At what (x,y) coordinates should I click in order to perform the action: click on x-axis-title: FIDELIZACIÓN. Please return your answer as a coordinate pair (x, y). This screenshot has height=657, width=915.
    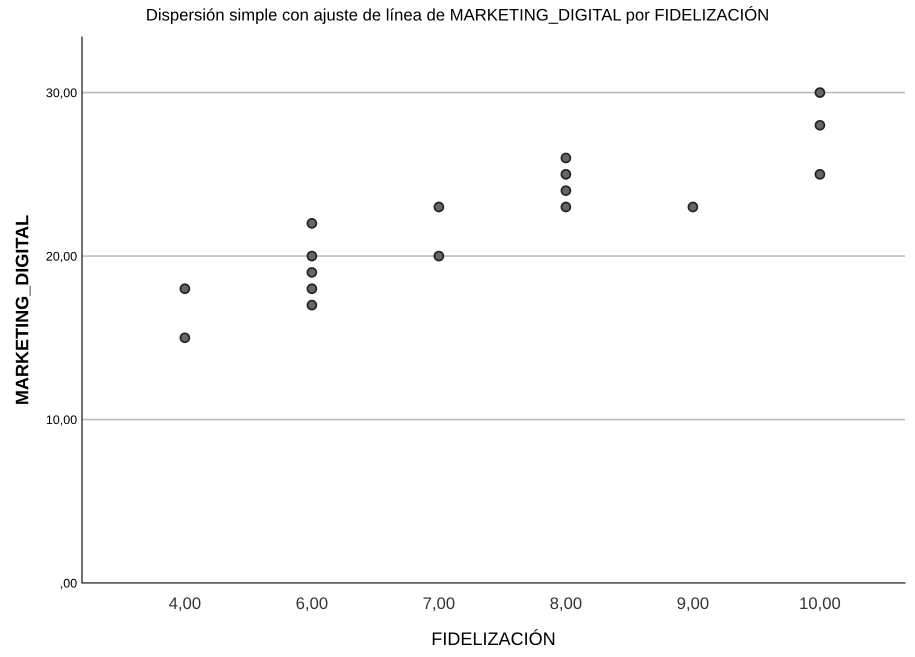
    Looking at the image, I should click on (493, 637).